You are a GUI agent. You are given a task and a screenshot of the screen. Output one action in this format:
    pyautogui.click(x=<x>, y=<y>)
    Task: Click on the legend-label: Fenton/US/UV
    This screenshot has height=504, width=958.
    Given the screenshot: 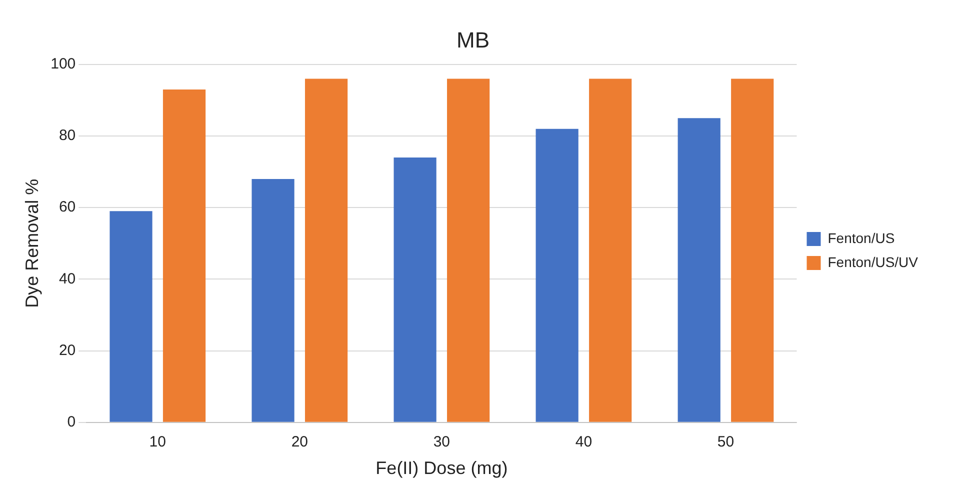 What is the action you would take?
    pyautogui.click(x=873, y=262)
    